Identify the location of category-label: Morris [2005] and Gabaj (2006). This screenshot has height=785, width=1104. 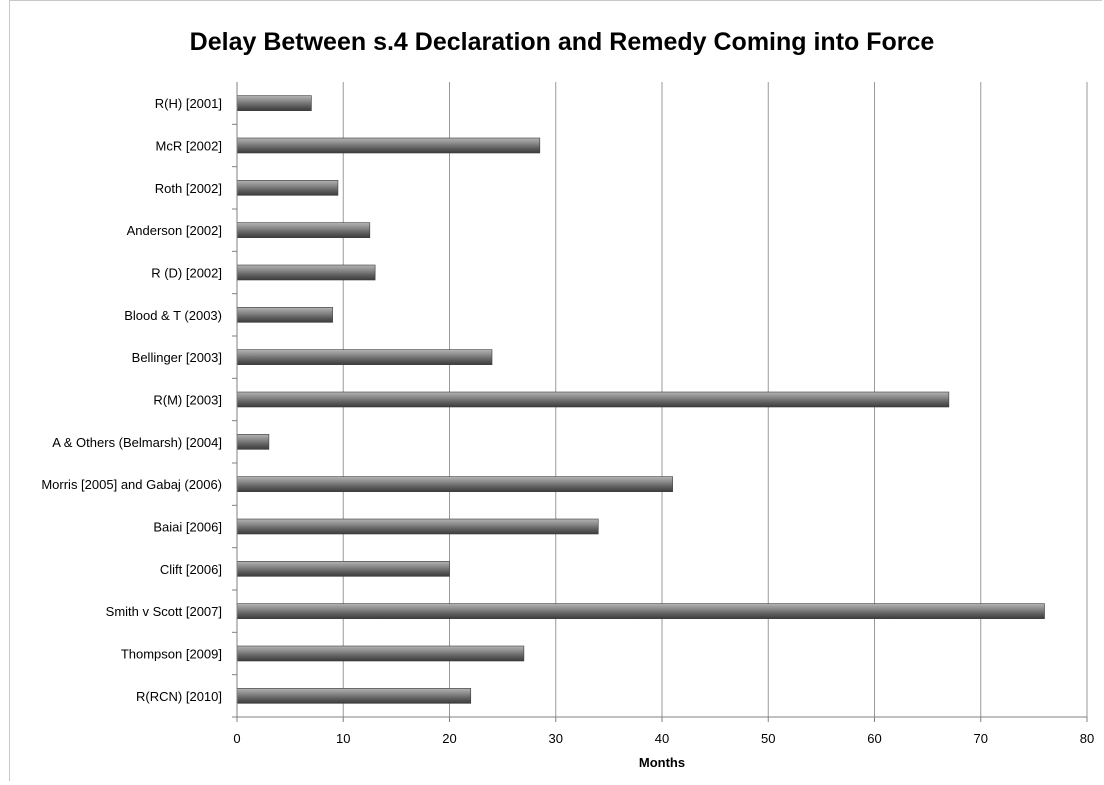
(131, 484).